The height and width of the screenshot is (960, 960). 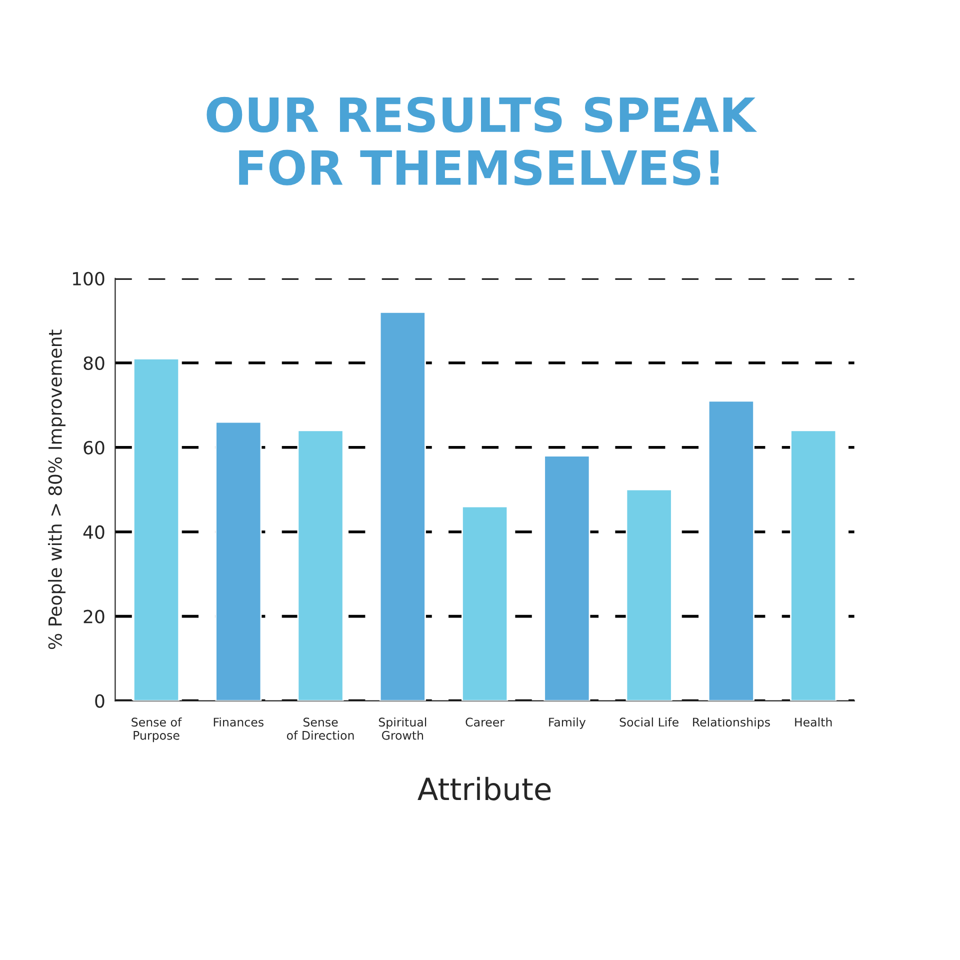 I want to click on x-tick-label: Spiritual Growth, so click(x=402, y=728).